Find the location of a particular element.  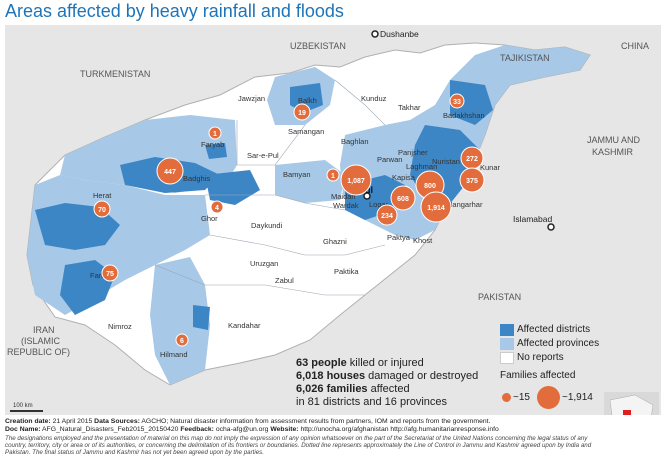

bubble-parwan-label: 1,087 is located at coordinates (356, 181).